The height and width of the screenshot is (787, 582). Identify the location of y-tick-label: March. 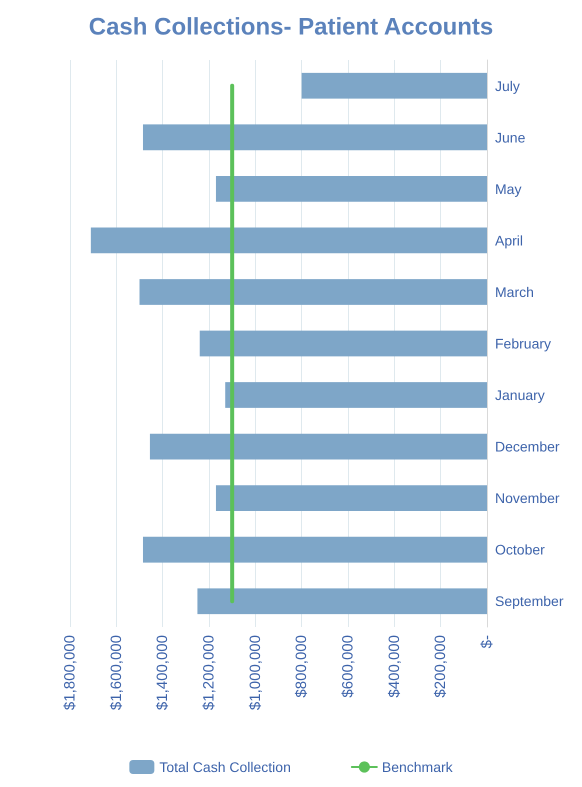
(514, 292).